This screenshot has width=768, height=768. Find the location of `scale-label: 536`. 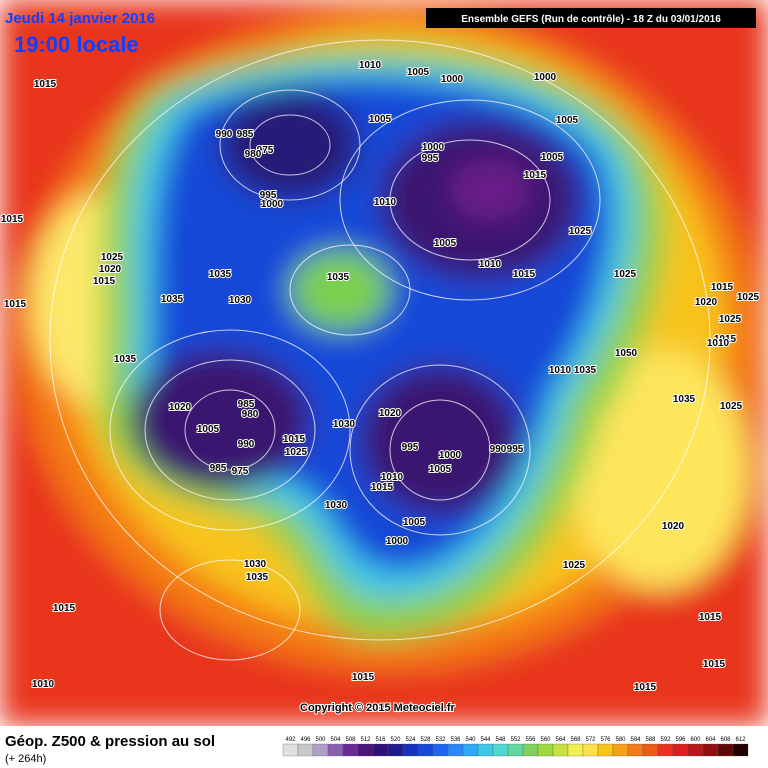

scale-label: 536 is located at coordinates (455, 740).